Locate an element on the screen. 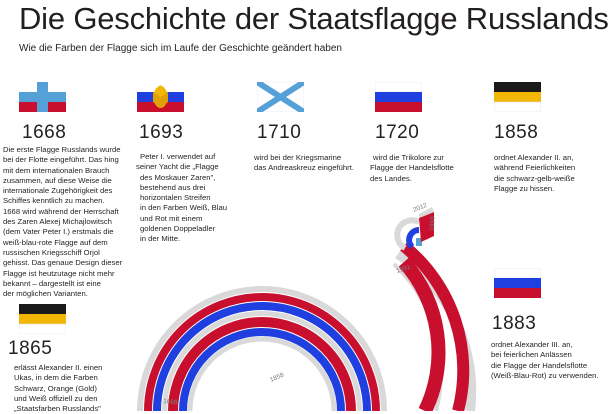 The height and width of the screenshot is (414, 616). flag-1693-icon is located at coordinates (160, 97).